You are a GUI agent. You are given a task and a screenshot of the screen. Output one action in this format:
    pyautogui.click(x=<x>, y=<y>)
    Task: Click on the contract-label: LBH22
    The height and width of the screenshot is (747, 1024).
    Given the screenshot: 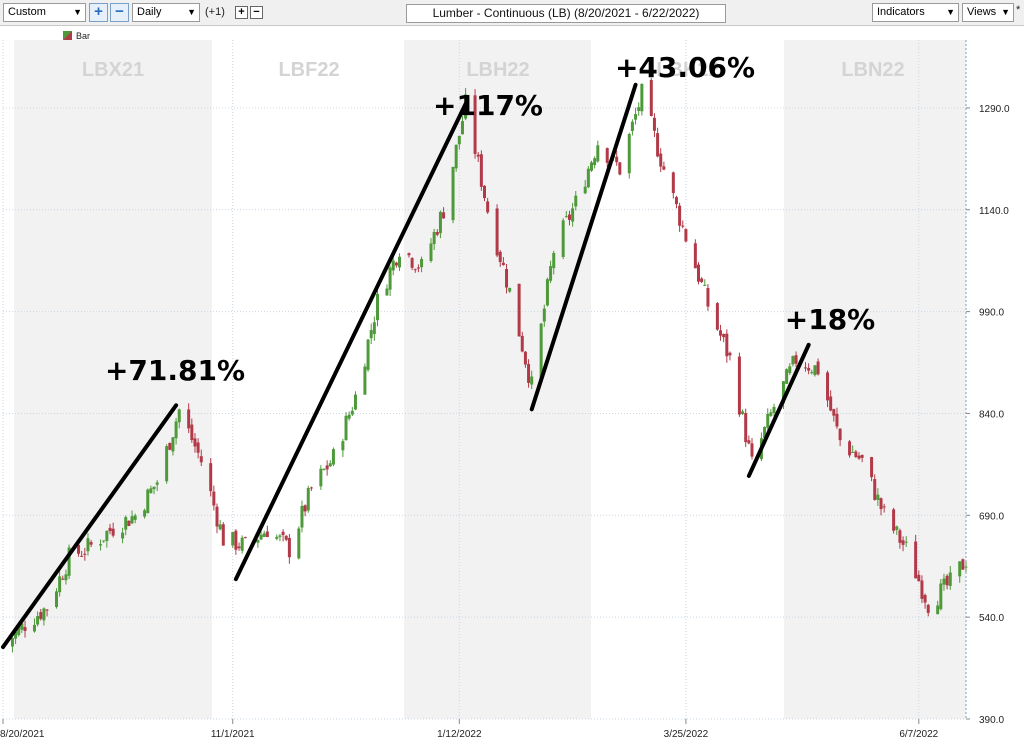 What is the action you would take?
    pyautogui.click(x=497, y=70)
    